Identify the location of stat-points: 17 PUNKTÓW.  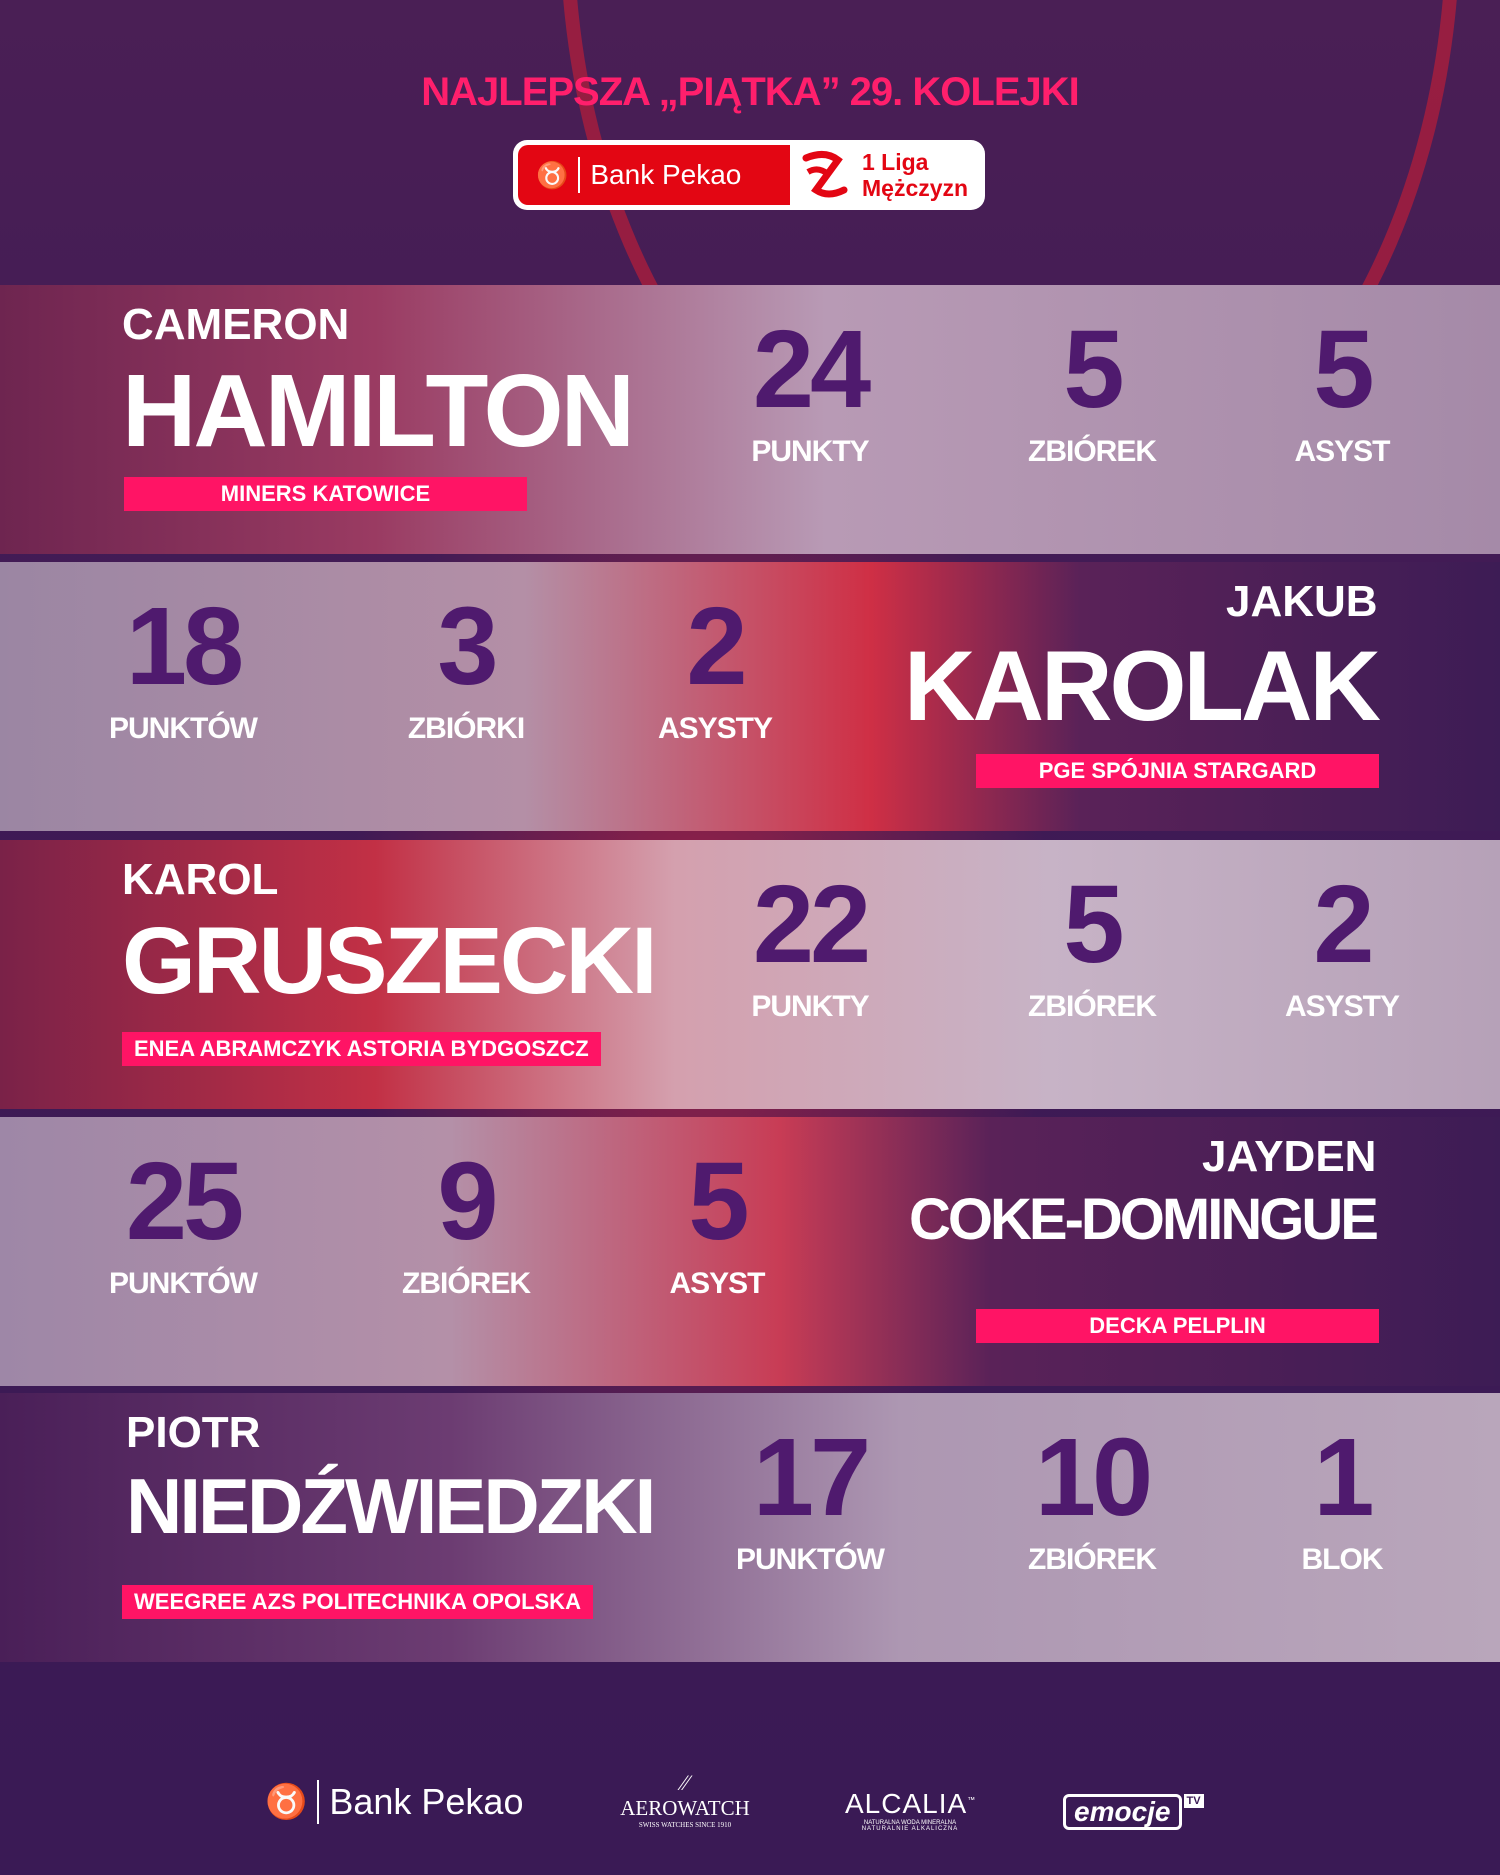
(810, 1528).